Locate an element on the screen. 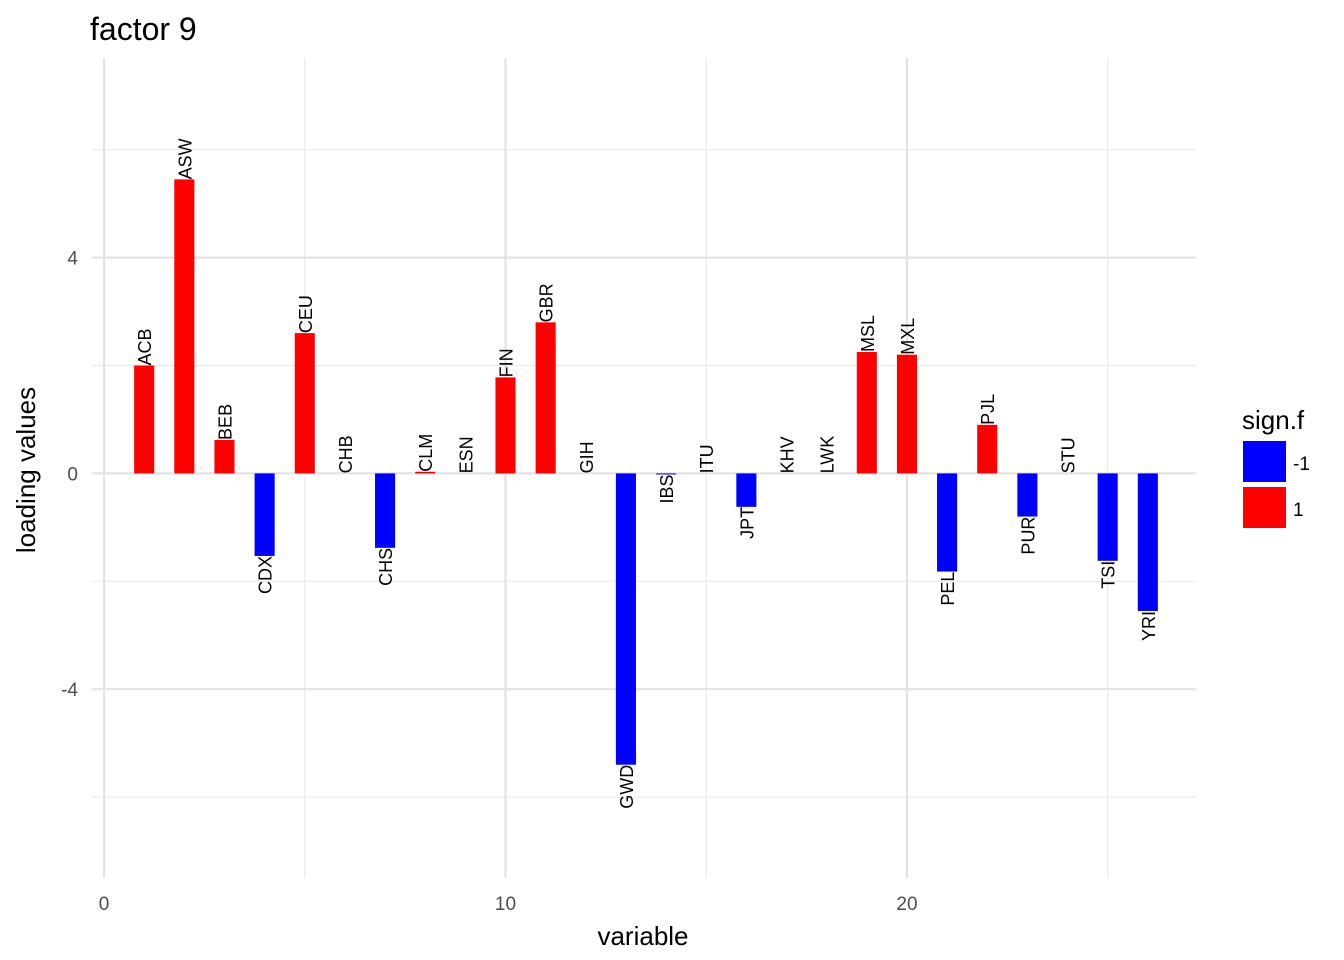 The height and width of the screenshot is (960, 1344). bar-clm is located at coordinates (425, 472).